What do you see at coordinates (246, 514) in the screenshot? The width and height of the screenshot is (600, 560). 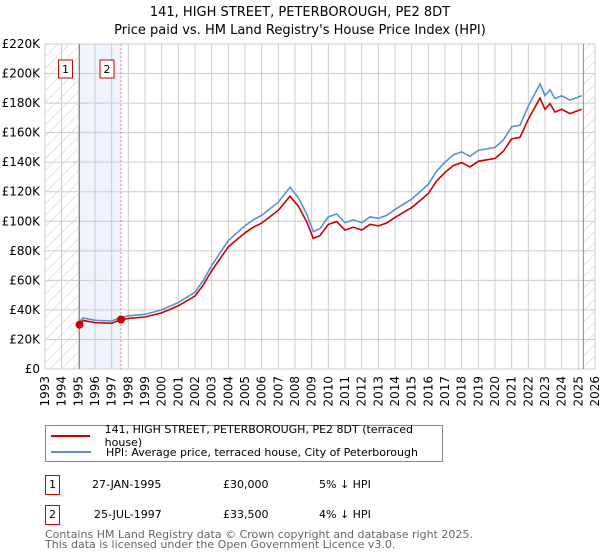 I see `sale-price: £33,500` at bounding box center [246, 514].